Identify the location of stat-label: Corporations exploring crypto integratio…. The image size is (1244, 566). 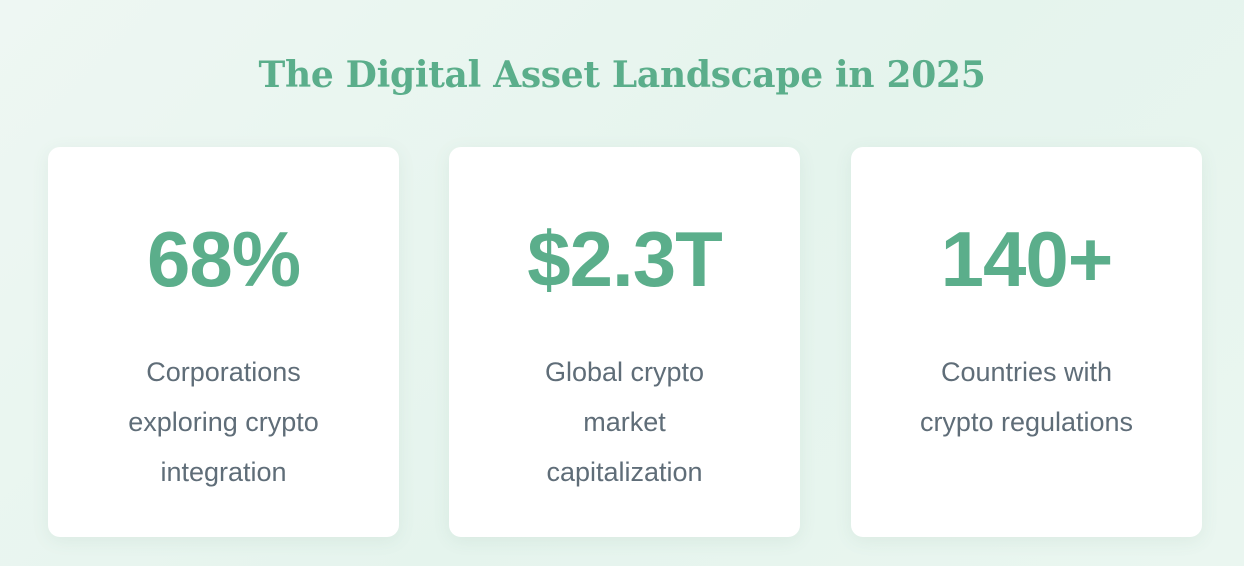
(223, 422).